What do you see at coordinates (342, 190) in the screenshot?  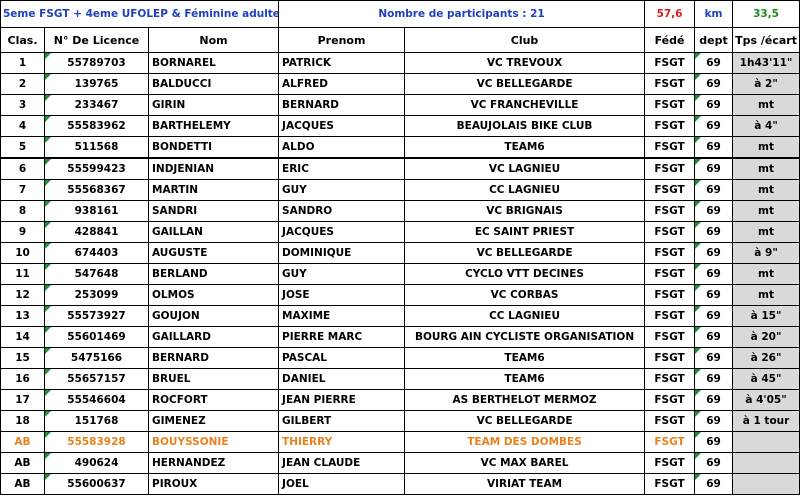 I see `cell-prenom: GUY` at bounding box center [342, 190].